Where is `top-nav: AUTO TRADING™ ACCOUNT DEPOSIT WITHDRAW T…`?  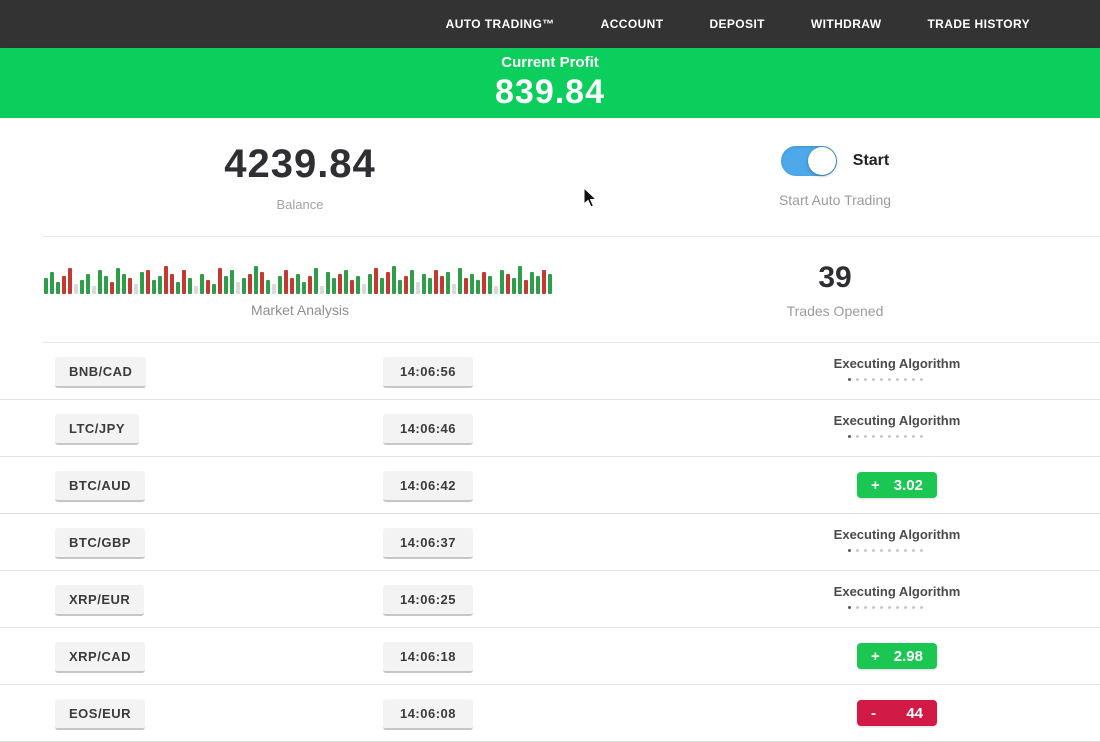 top-nav: AUTO TRADING™ ACCOUNT DEPOSIT WITHDRAW T… is located at coordinates (550, 24).